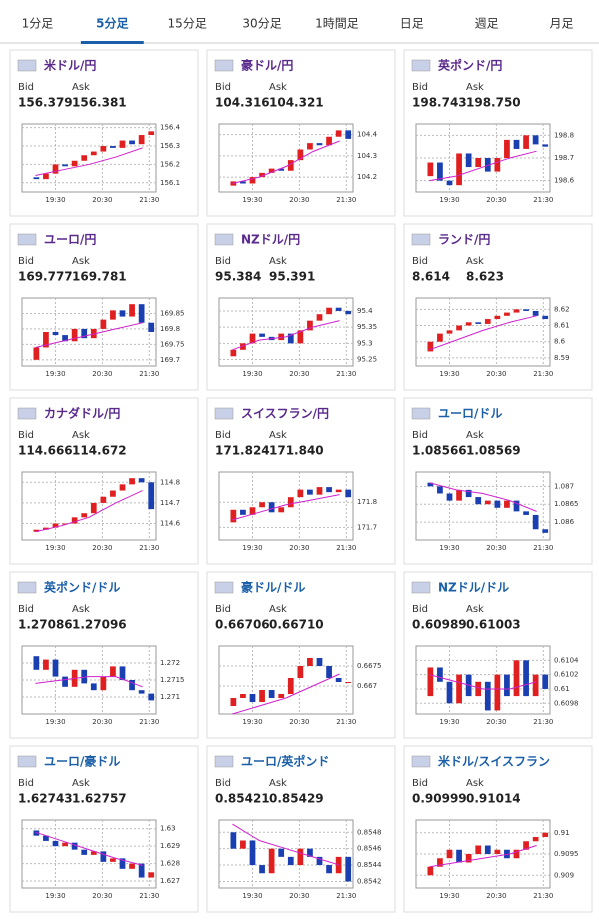  I want to click on ask-value: 104.321, so click(296, 103).